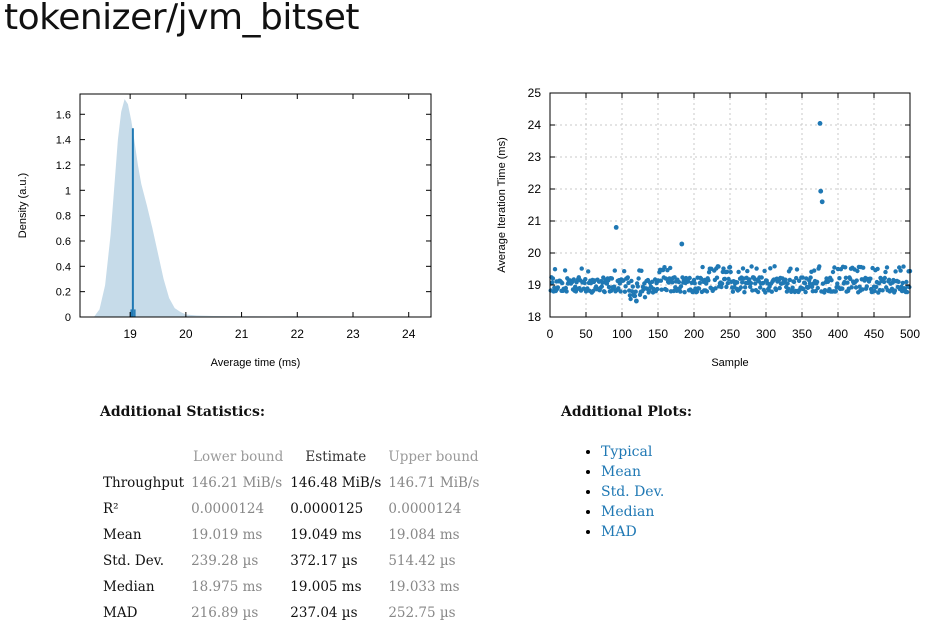 The width and height of the screenshot is (926, 626). What do you see at coordinates (433, 457) in the screenshot?
I see `col-header-upper: Upper bound` at bounding box center [433, 457].